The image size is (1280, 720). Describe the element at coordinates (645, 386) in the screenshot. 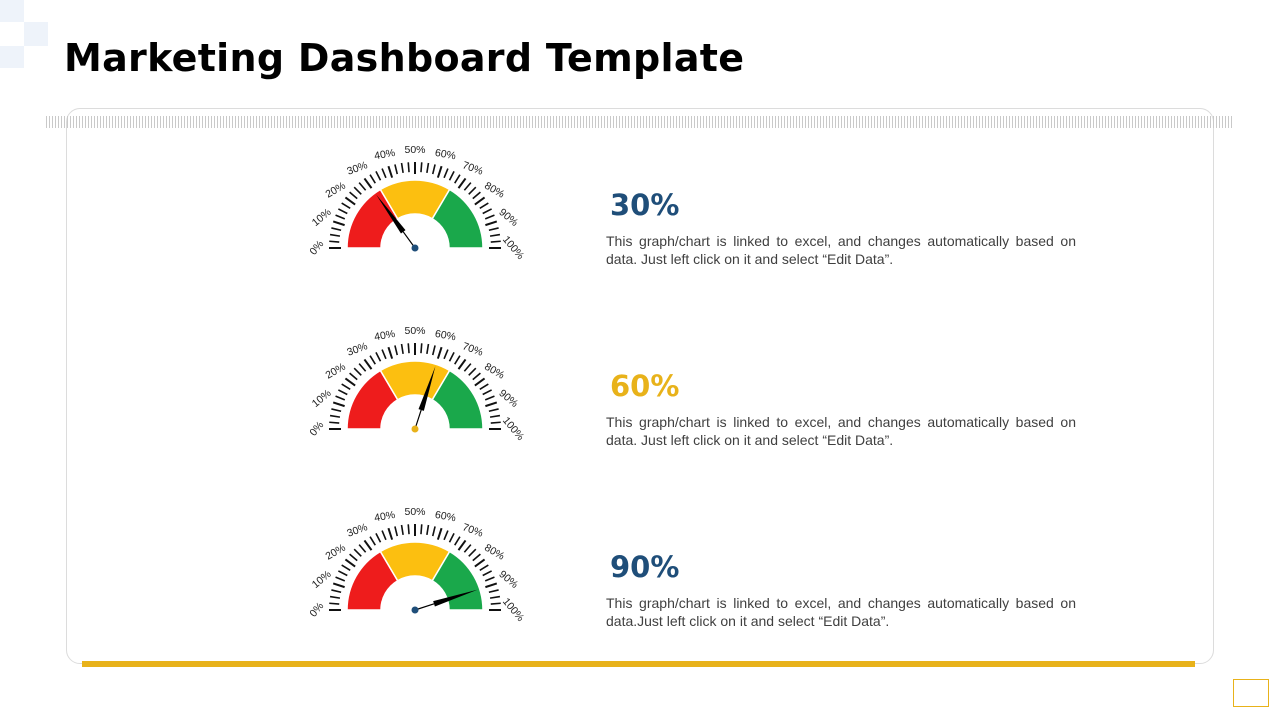

I see `gauge-value-label-2: 60%` at that location.